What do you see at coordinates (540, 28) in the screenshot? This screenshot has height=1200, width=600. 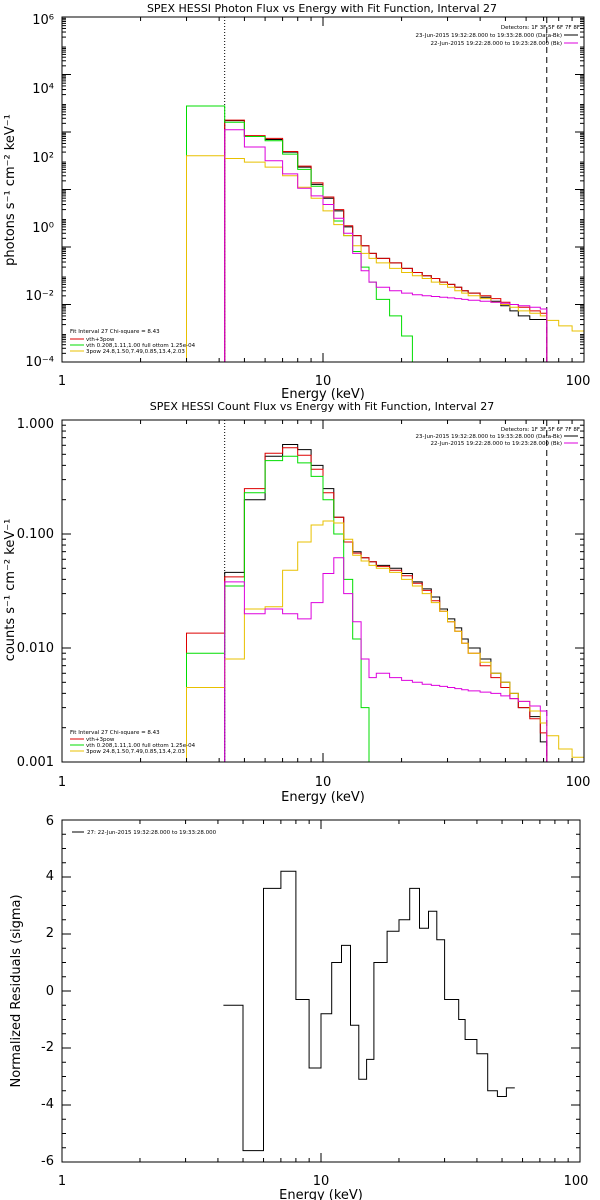 I see `panel1-detectors: Detectors: 1F 3F 5F 6F 7F 8F` at bounding box center [540, 28].